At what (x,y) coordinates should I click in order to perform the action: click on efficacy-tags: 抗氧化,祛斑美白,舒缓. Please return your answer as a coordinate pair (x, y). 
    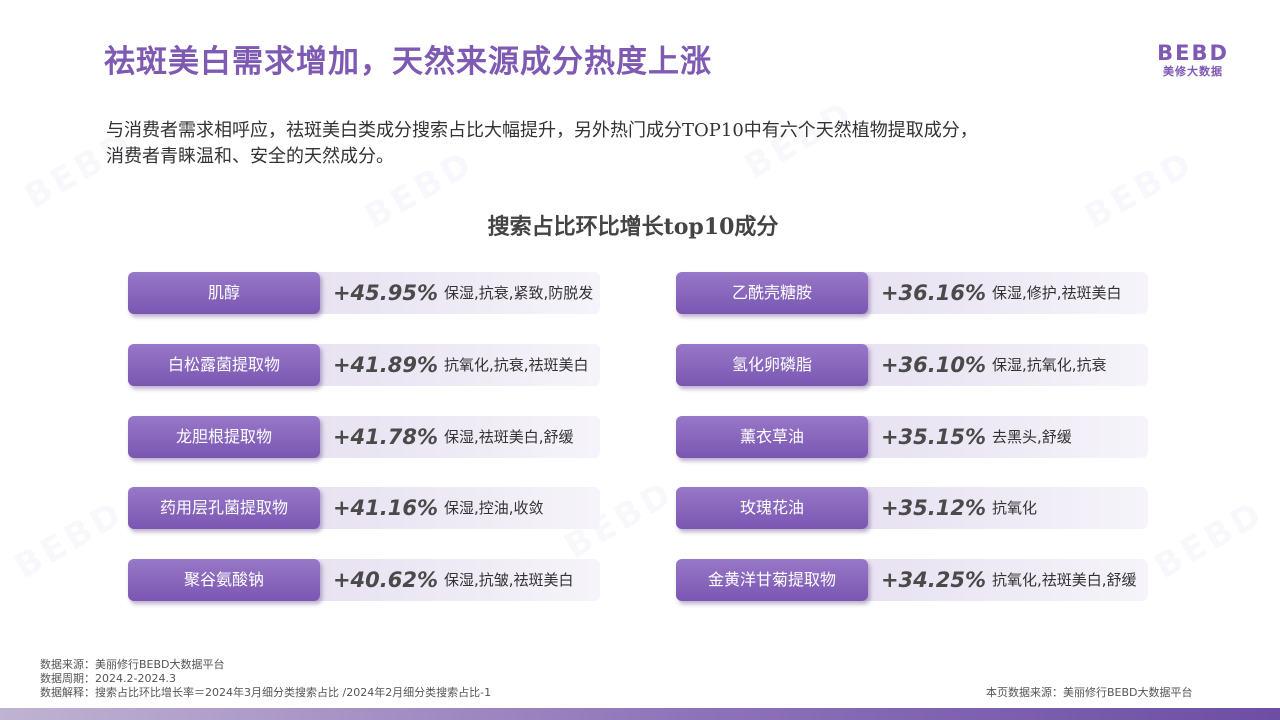
    Looking at the image, I should click on (1064, 580).